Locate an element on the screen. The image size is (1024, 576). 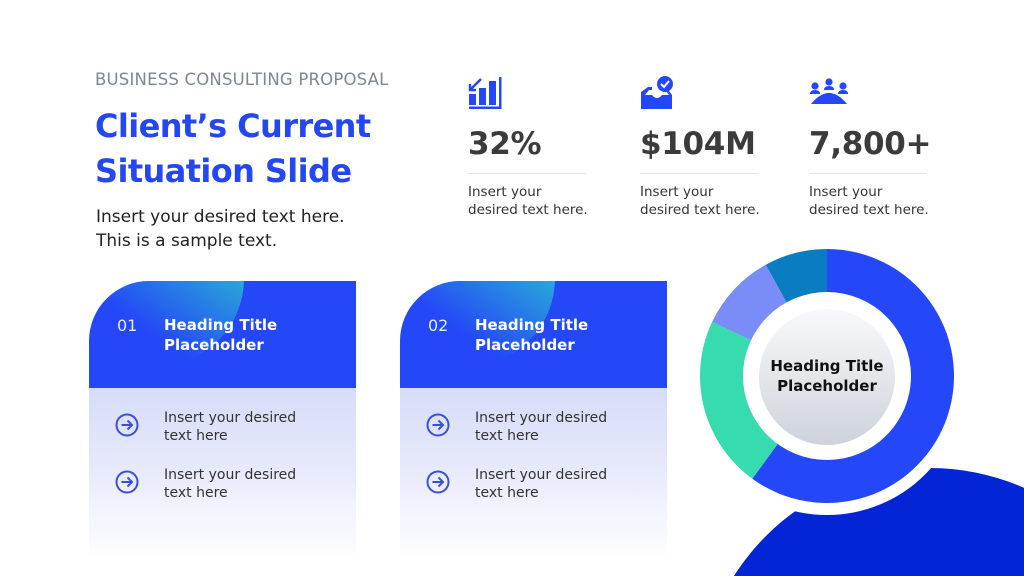
stat-people: 7,800+ Insert your desired text here. is located at coordinates (870, 147).